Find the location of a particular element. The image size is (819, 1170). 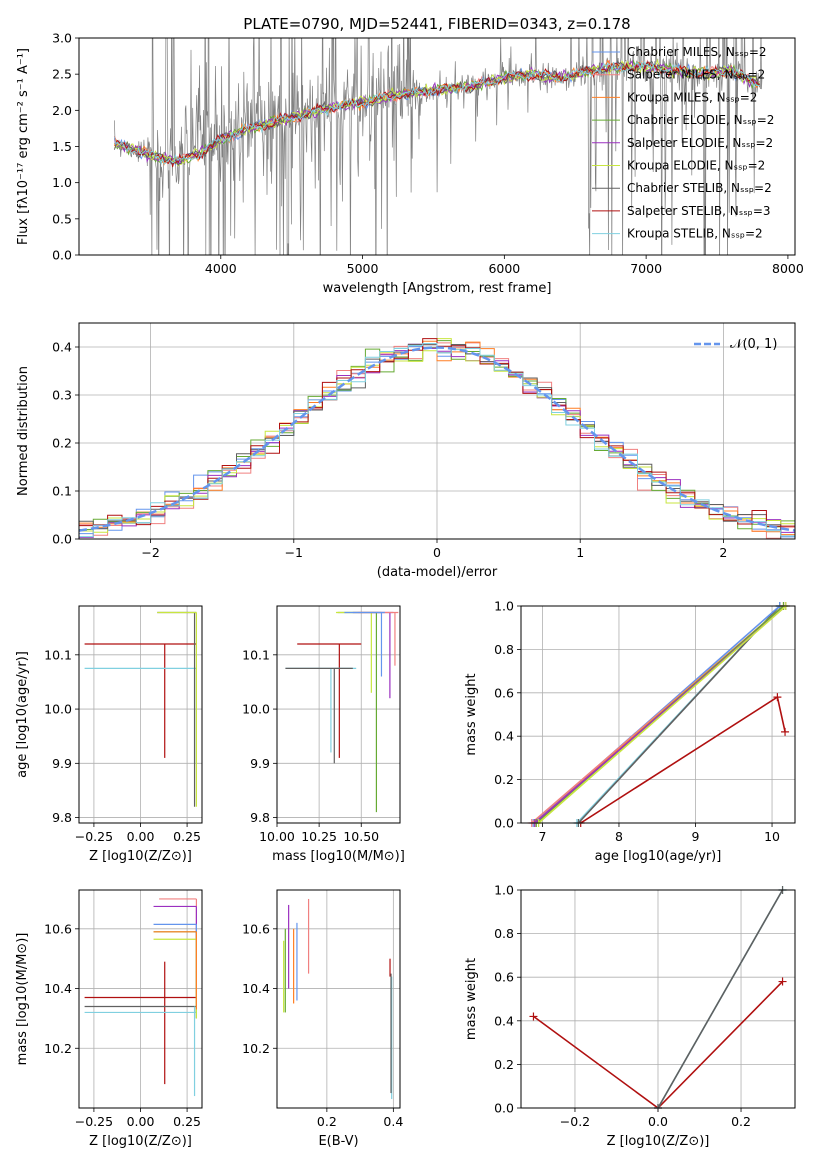

x-tick-label: 8000 is located at coordinates (788, 268).